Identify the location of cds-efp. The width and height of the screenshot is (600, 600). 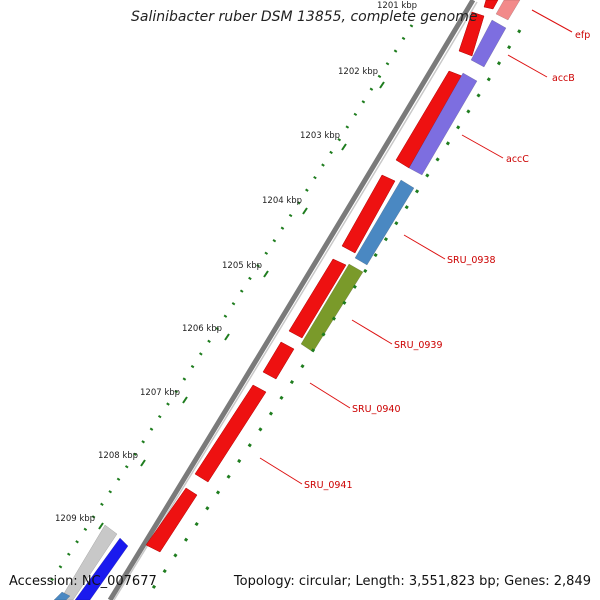
(508, 10).